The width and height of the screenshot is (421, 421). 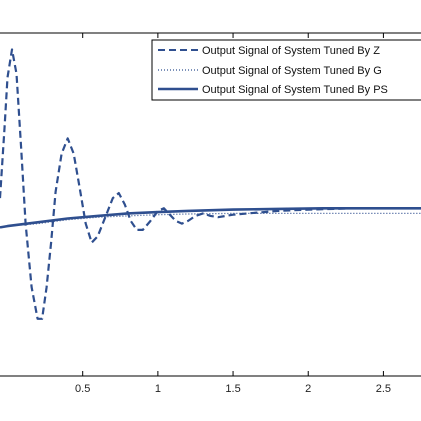 I want to click on legend-label-g: Output Signal of System Tuned By G, so click(x=292, y=71).